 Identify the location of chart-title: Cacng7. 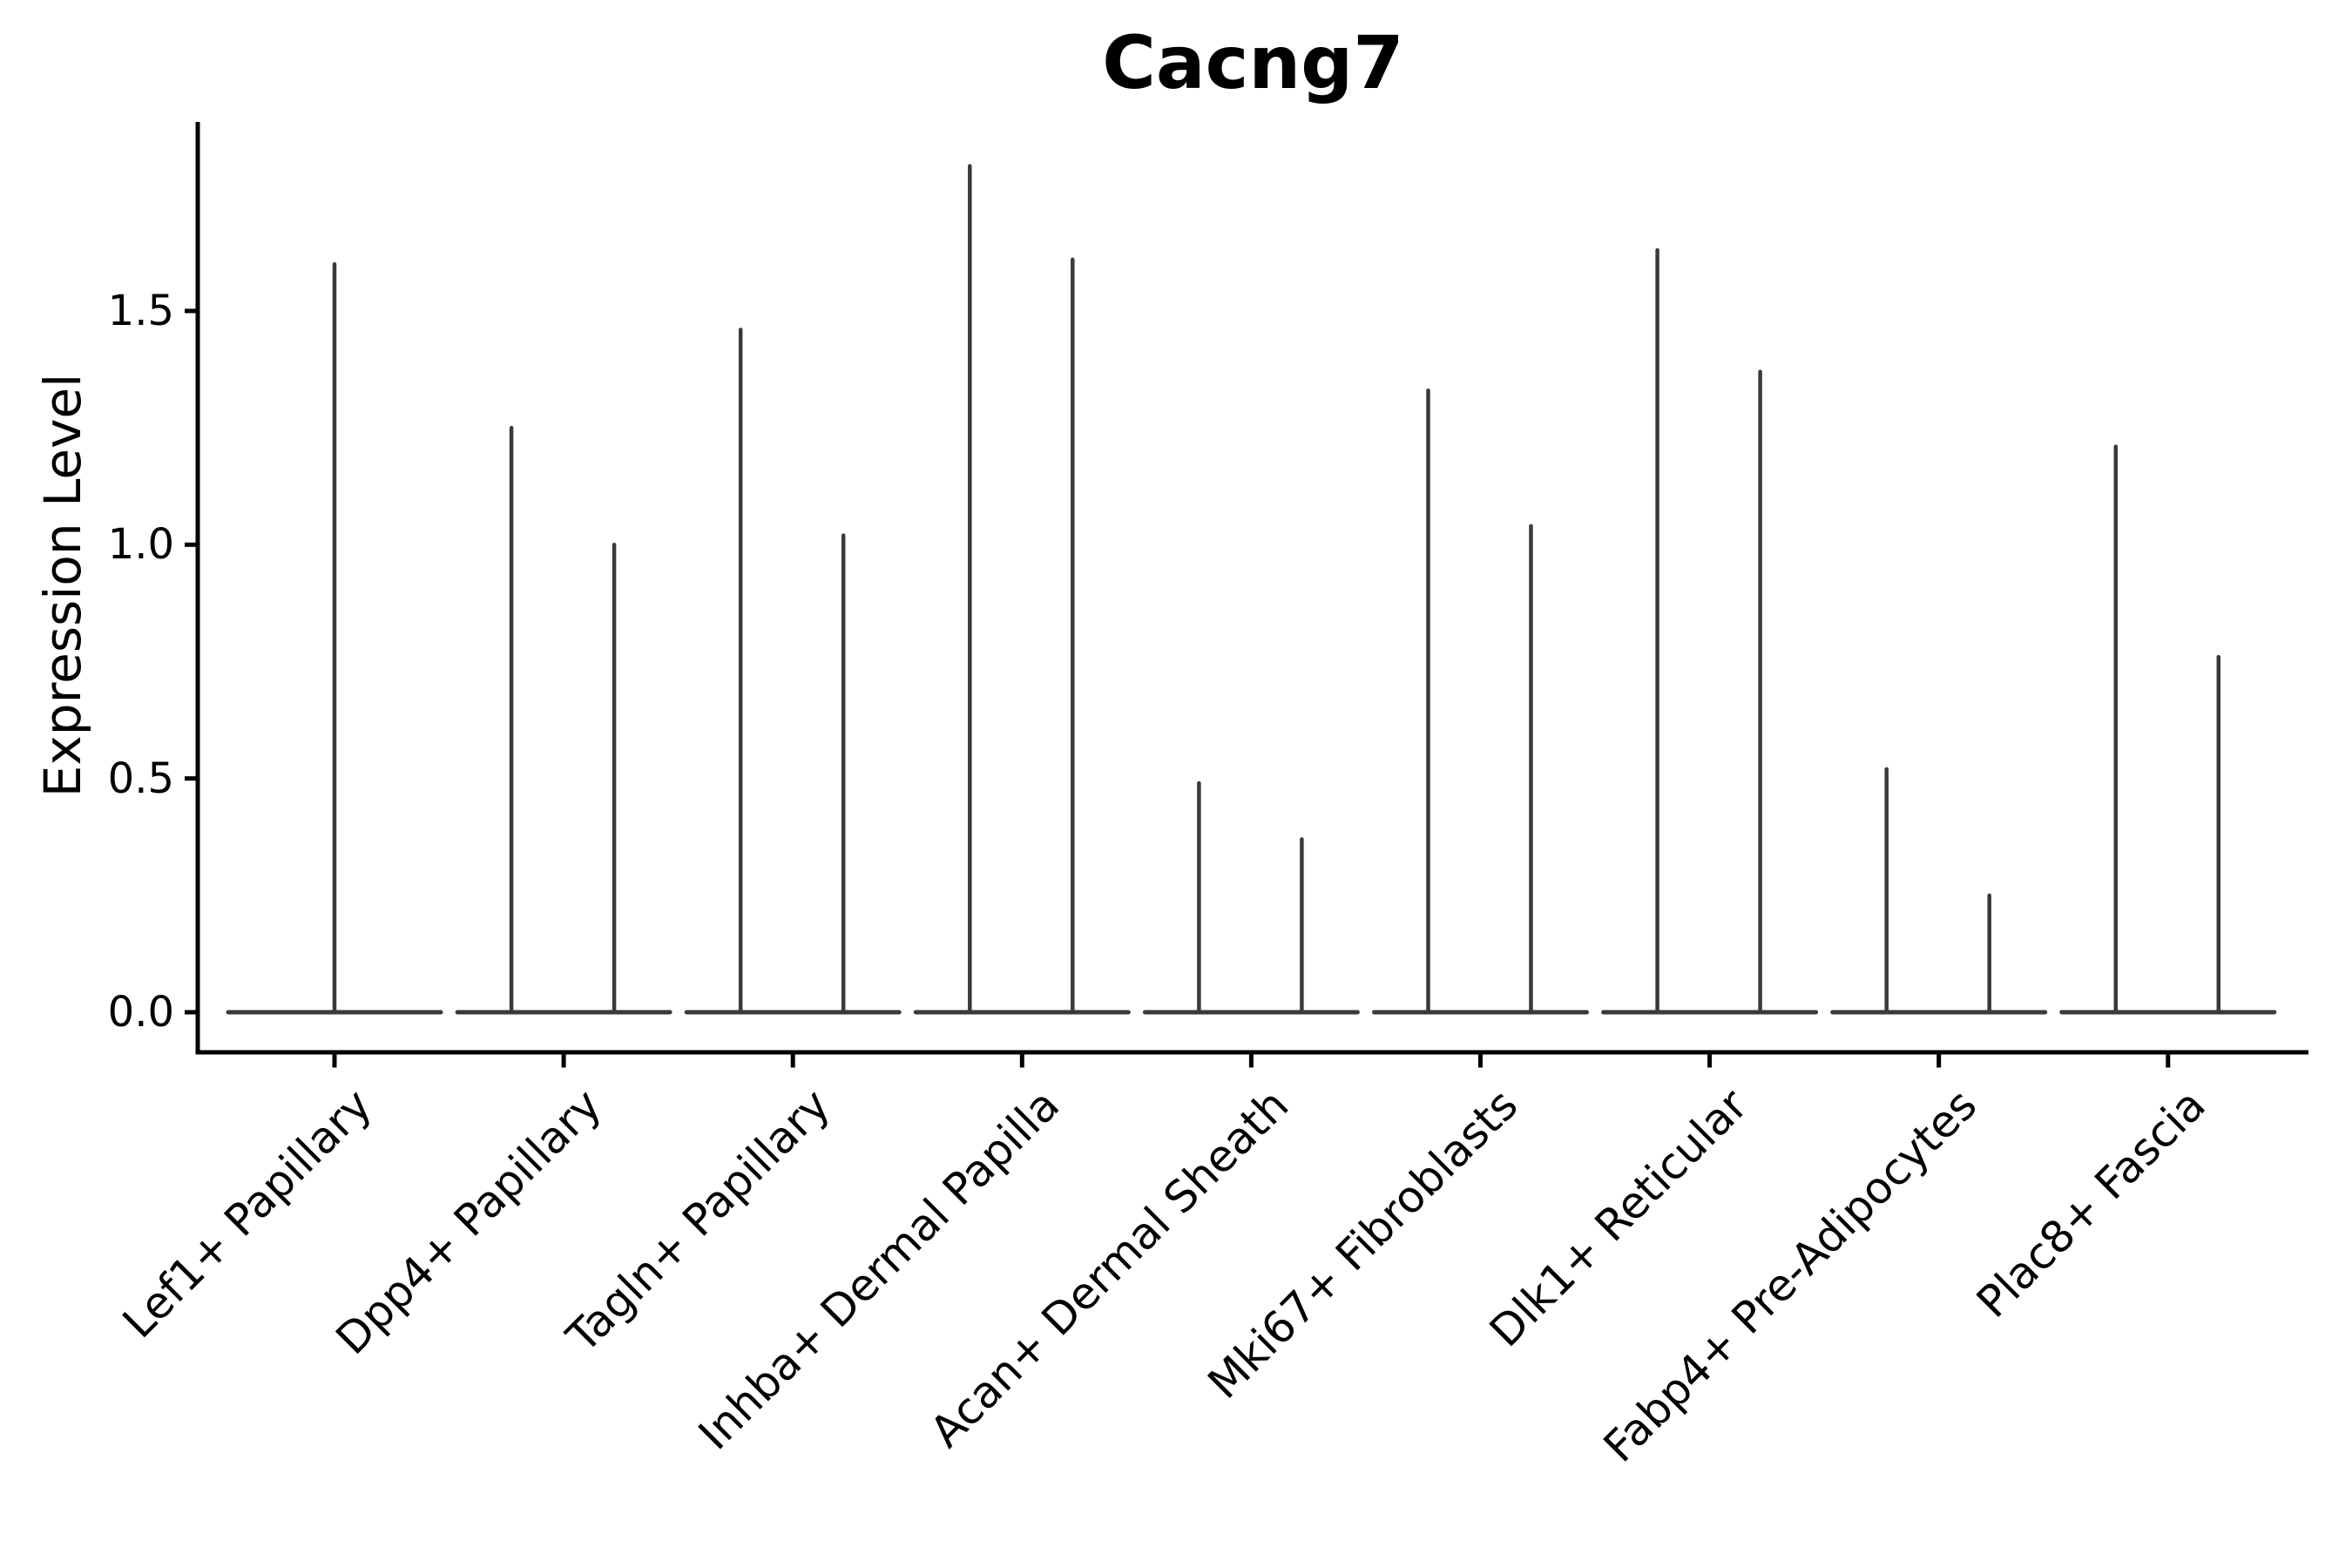
(1253, 62).